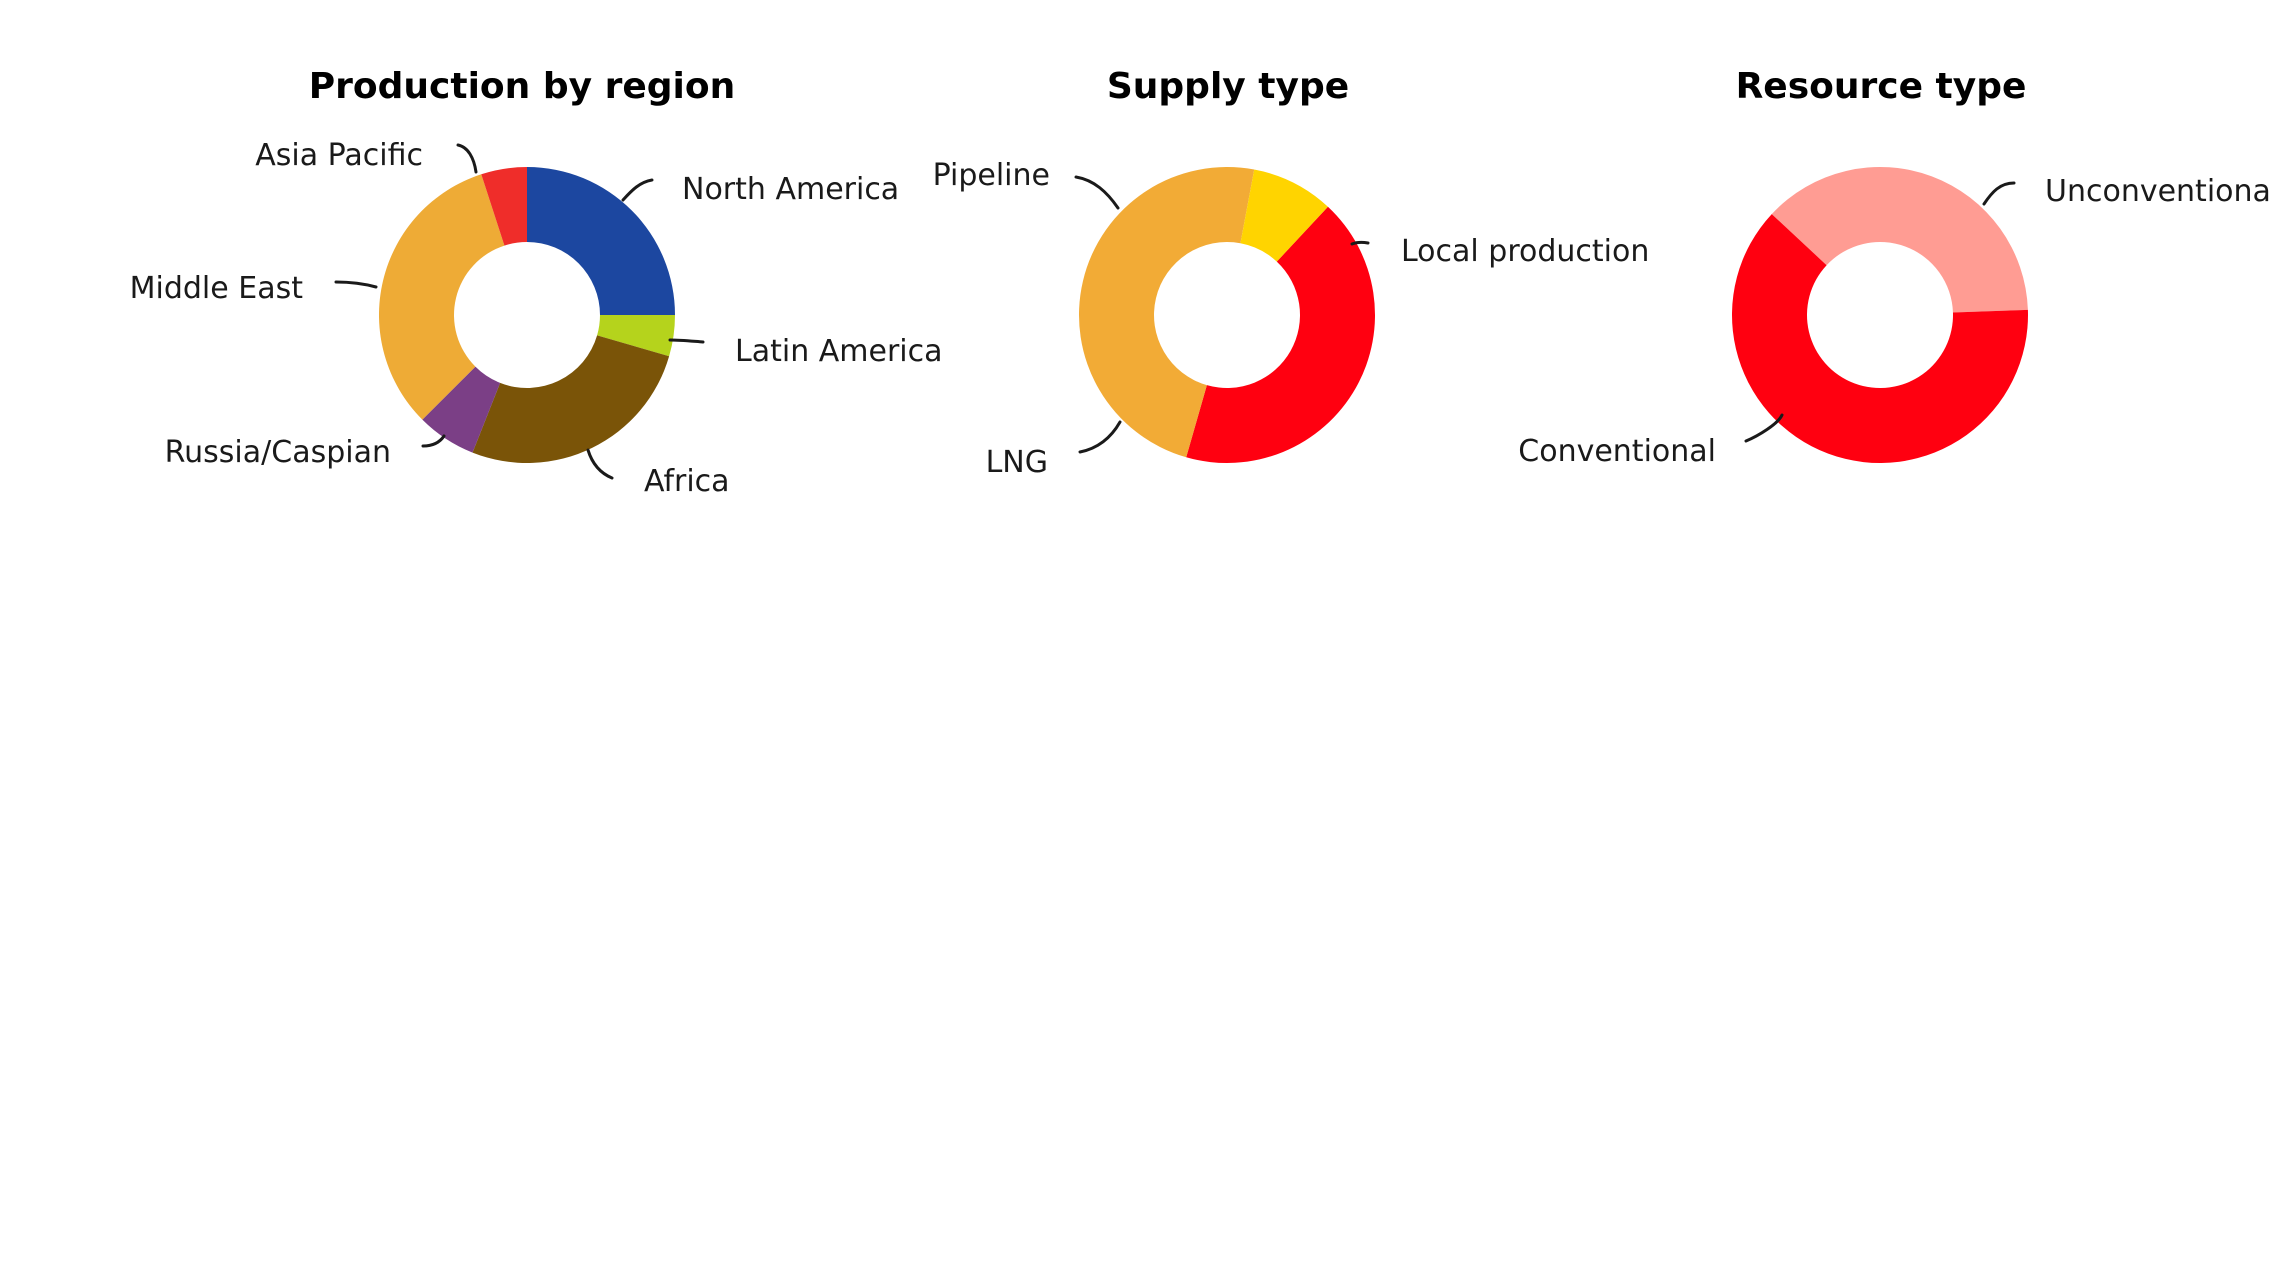  I want to click on supply-type-chart: Supply type Local production LNG Pipeline, so click(1291, 273).